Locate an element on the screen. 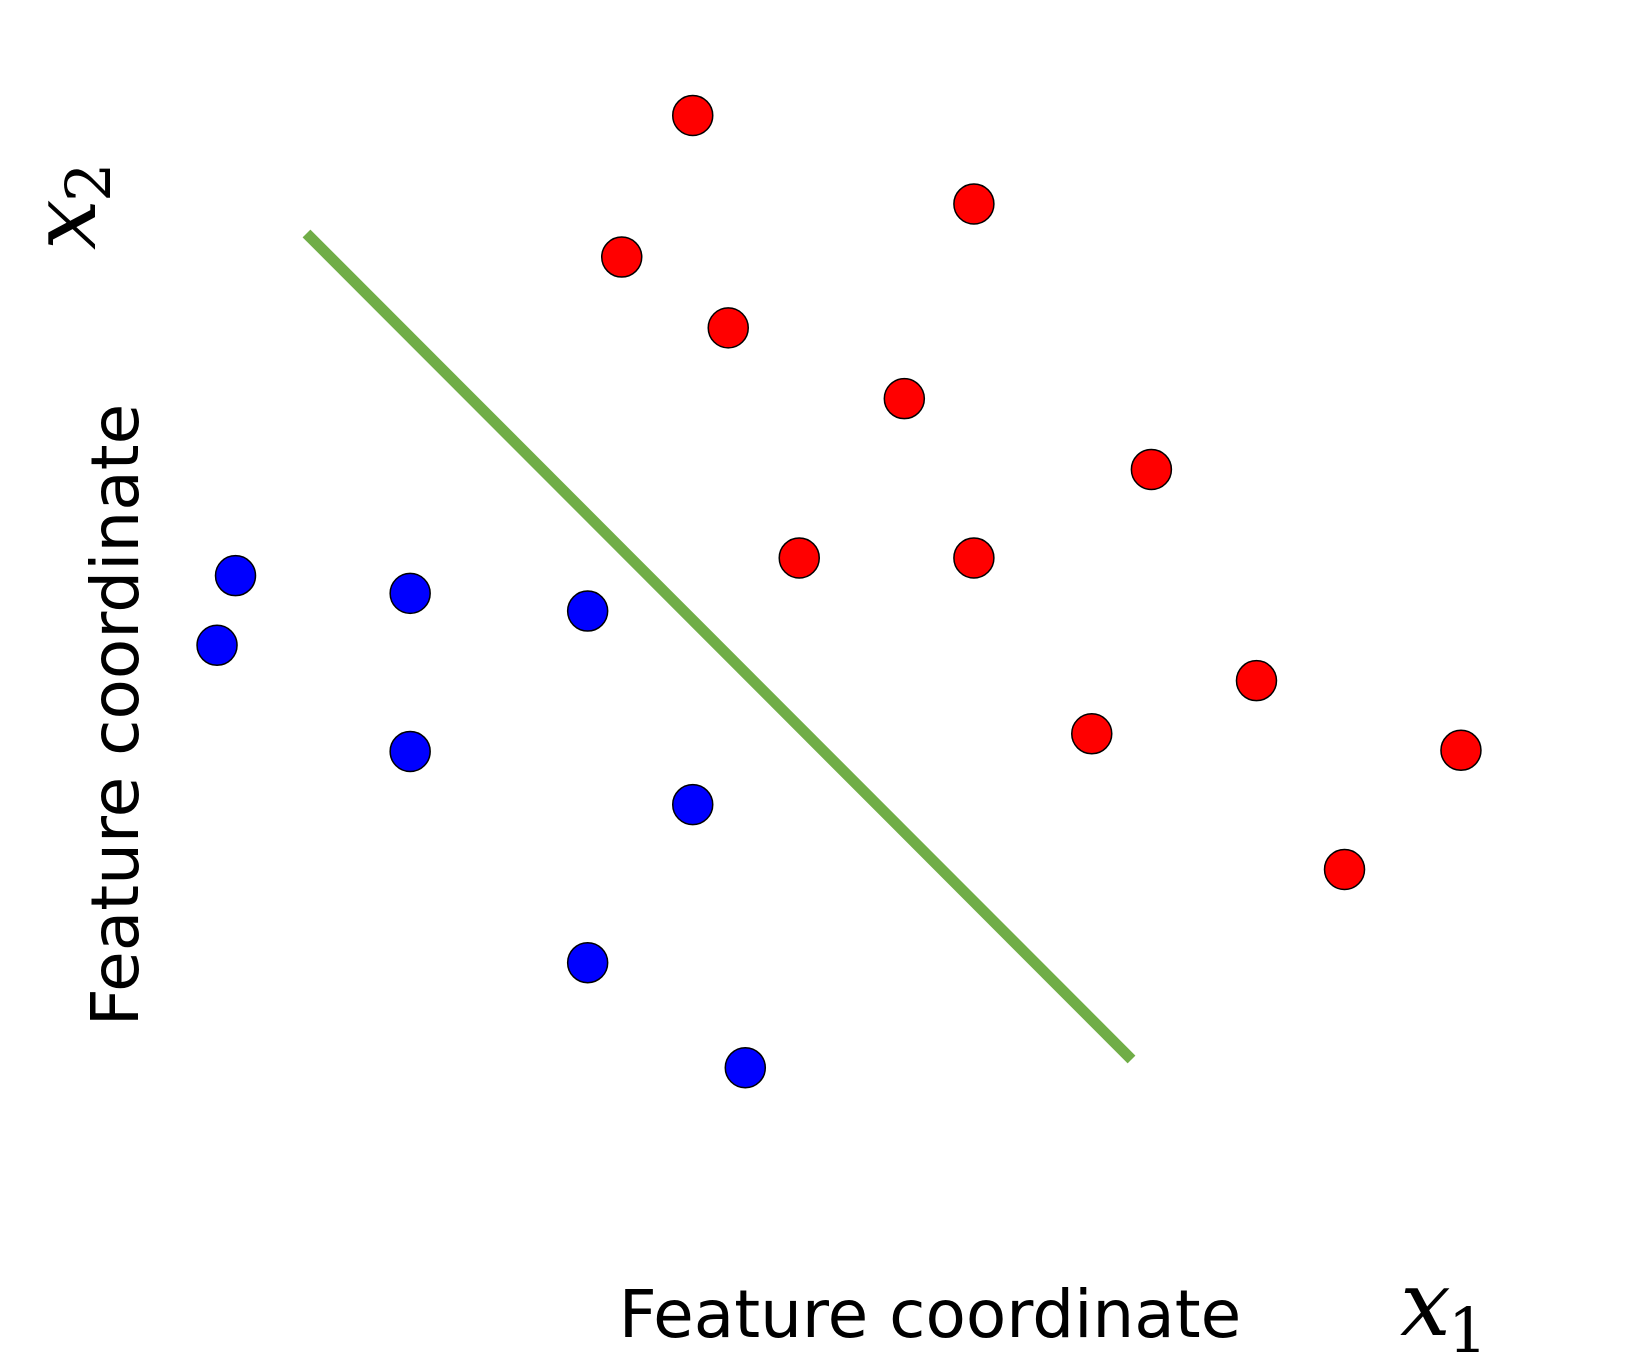 Image resolution: width=1630 pixels, height=1358 pixels. y-axis-symbol-base: x is located at coordinates (64, 224).